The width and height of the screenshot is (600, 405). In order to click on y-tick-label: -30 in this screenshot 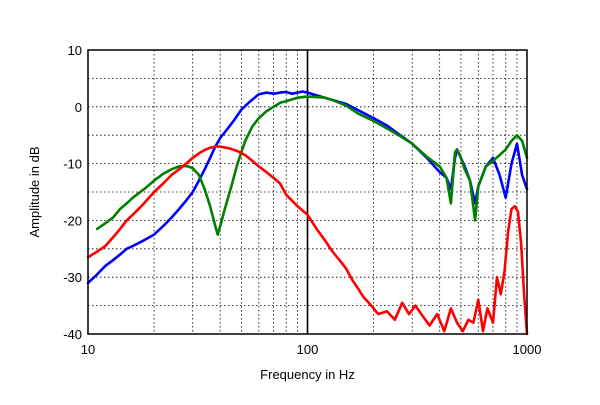, I will do `click(72, 277)`.